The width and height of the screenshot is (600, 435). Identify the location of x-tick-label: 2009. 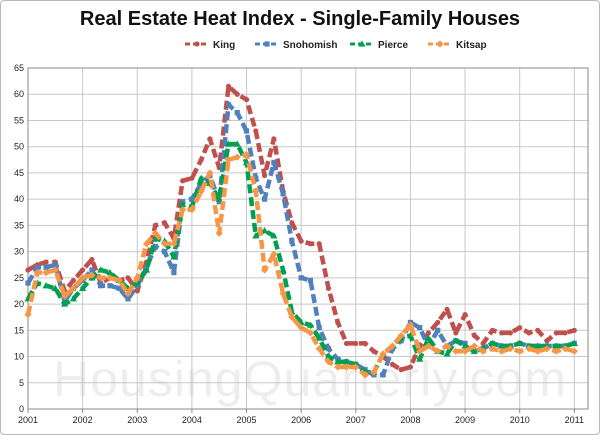
(465, 420).